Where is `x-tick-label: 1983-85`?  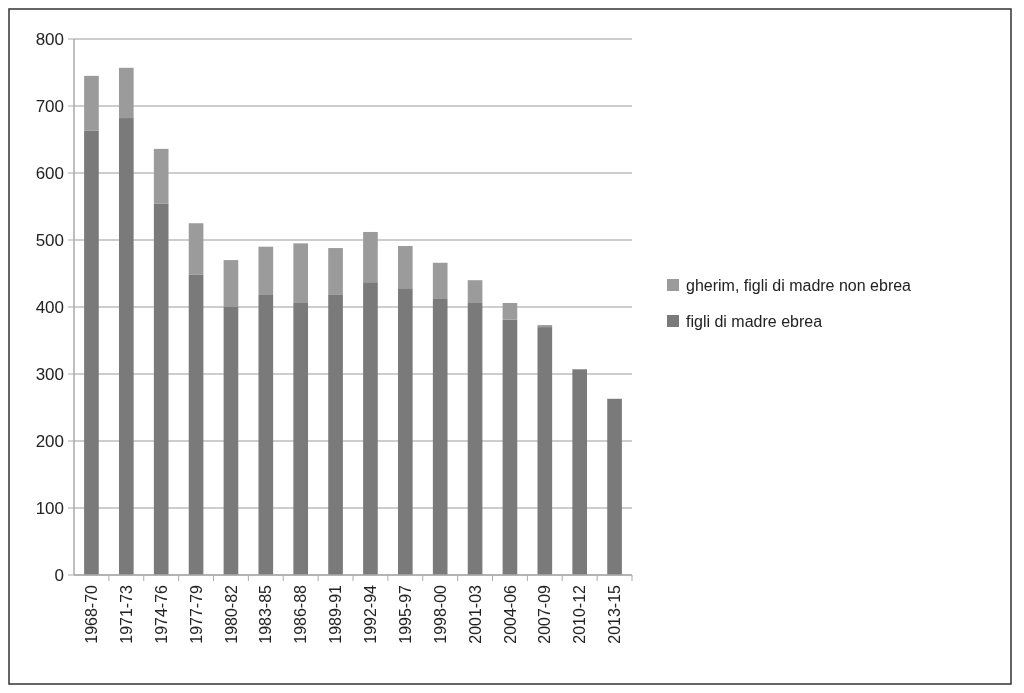
x-tick-label: 1983-85 is located at coordinates (266, 614).